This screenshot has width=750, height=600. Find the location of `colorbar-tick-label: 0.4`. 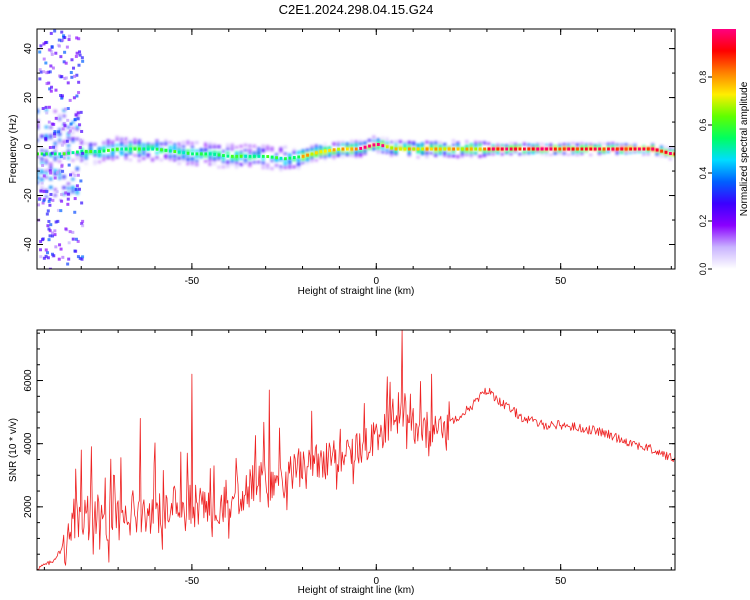

colorbar-tick-label: 0.4 is located at coordinates (703, 173).